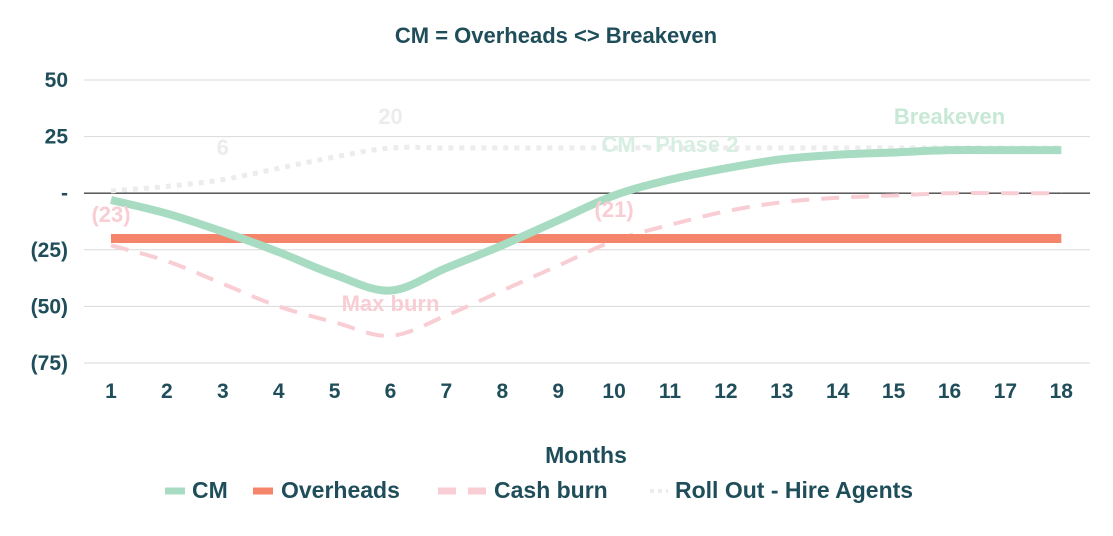  Describe the element at coordinates (391, 303) in the screenshot. I see `annotation-max-burn: Max burn` at that location.